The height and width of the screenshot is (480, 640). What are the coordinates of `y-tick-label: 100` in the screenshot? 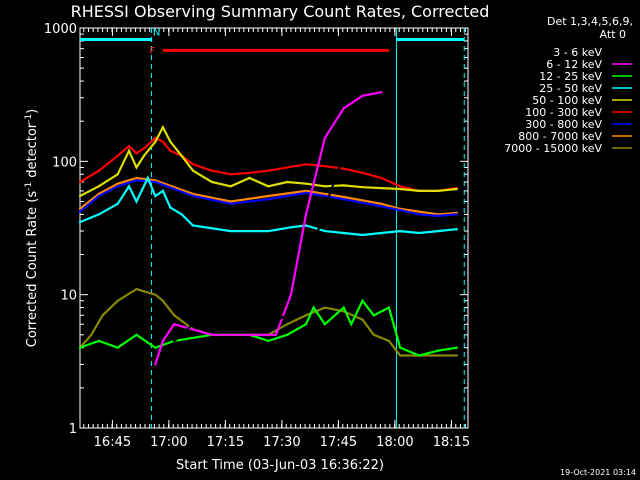 It's located at (64, 162).